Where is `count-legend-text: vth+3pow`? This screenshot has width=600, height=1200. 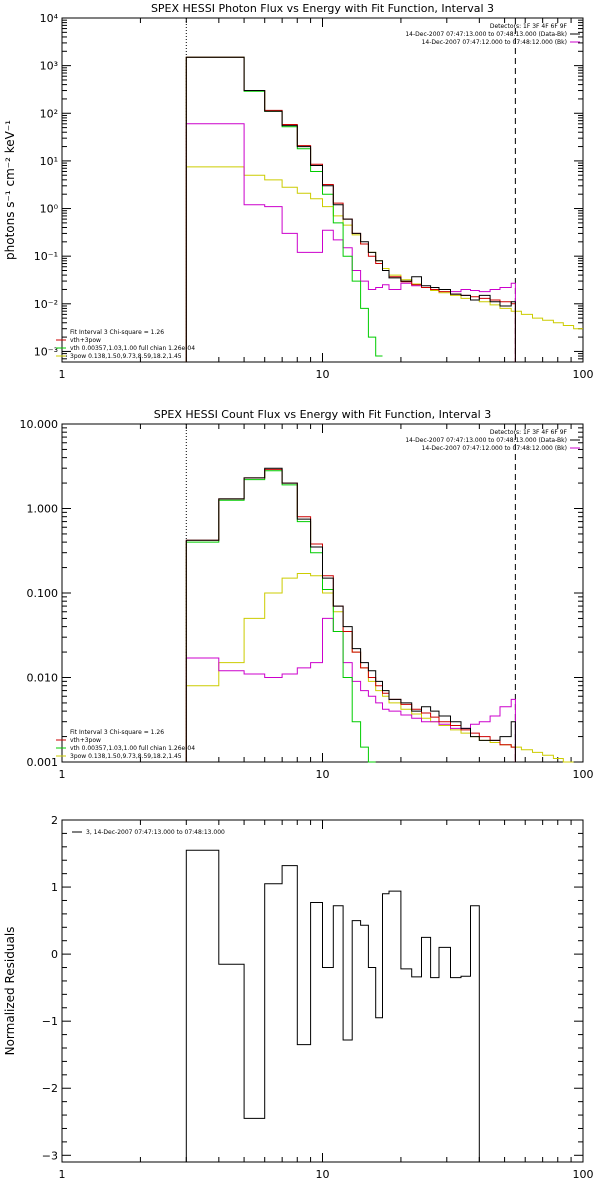
count-legend-text: vth+3pow is located at coordinates (85, 740).